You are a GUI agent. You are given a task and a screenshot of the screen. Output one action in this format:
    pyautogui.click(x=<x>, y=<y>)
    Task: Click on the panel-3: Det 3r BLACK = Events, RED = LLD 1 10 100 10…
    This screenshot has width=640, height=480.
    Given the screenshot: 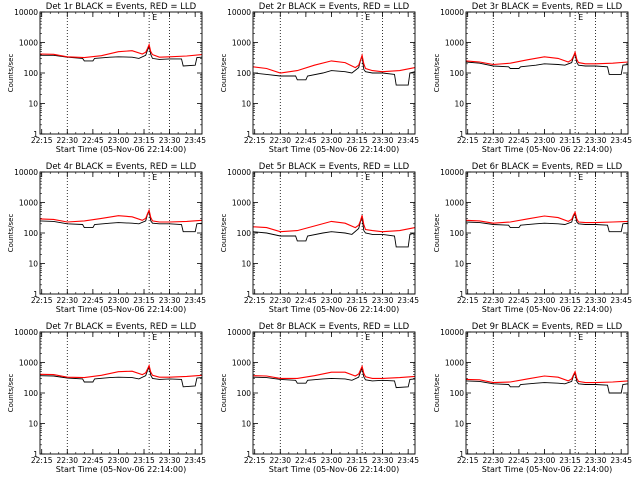 What is the action you would take?
    pyautogui.click(x=532, y=78)
    